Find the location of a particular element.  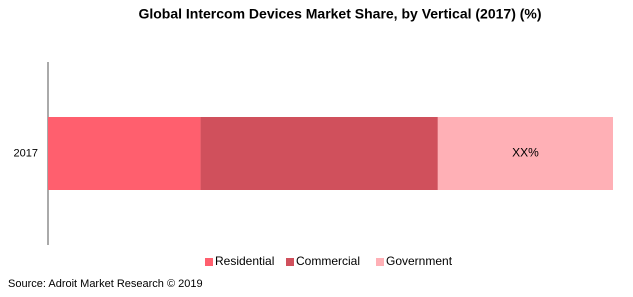

data-label: XX% is located at coordinates (525, 153).